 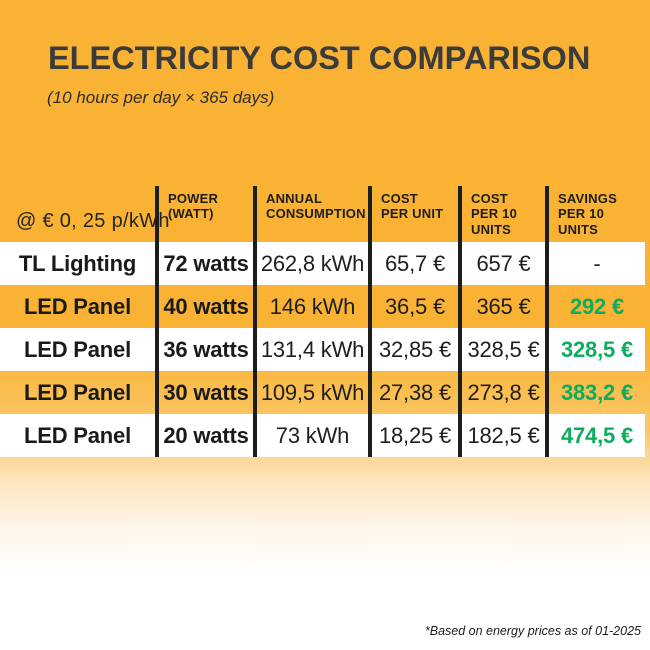 I want to click on cost-per-unit-value: 18,25 €, so click(x=413, y=435).